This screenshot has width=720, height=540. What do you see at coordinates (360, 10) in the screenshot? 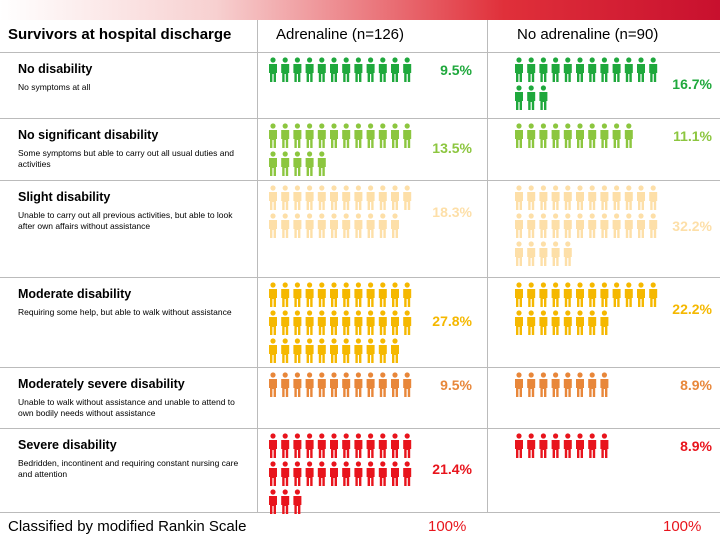
I see `banner` at bounding box center [360, 10].